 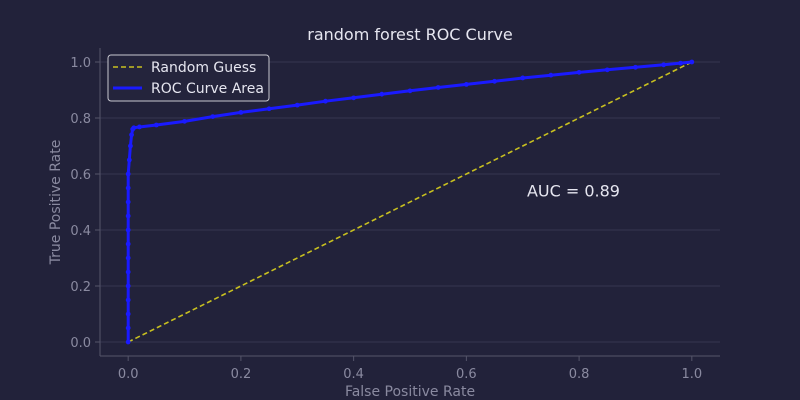 I want to click on x-tick-label-2: 0.4, so click(x=353, y=374).